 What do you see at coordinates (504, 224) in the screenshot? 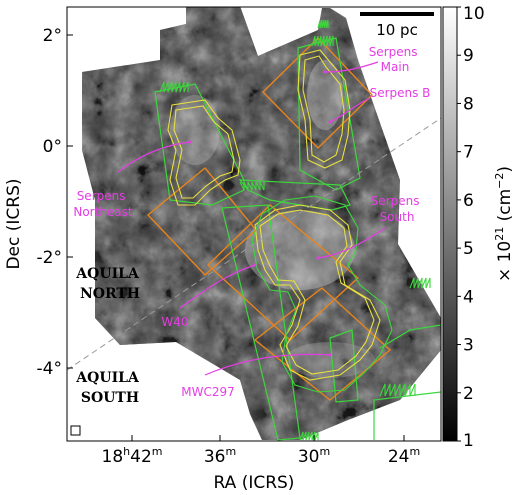
I see `colorbar-label: × 1021 (cm−2)` at bounding box center [504, 224].